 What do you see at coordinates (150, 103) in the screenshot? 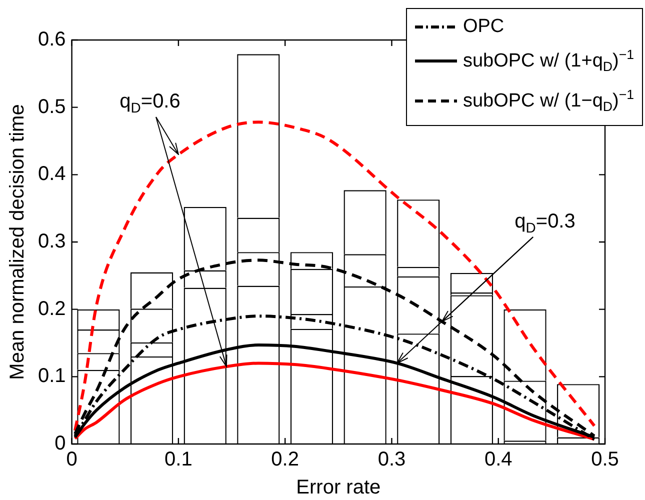
I see `annotation: q$_{D}$=0.6` at bounding box center [150, 103].